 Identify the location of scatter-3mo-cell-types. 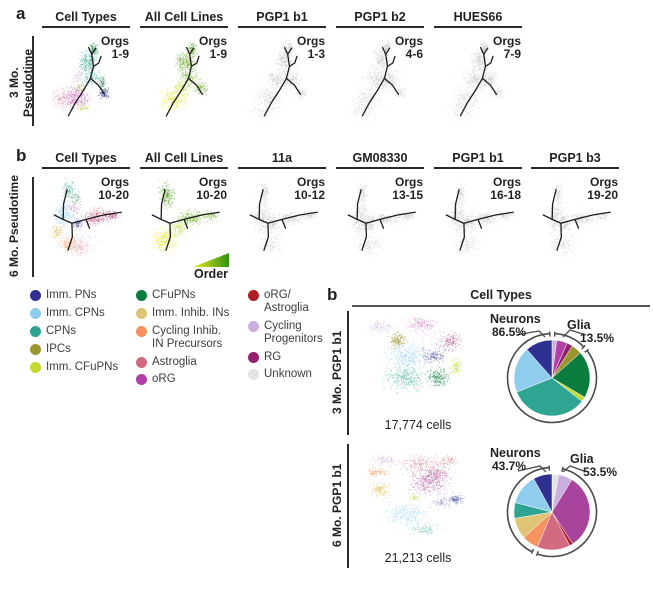
(86, 85).